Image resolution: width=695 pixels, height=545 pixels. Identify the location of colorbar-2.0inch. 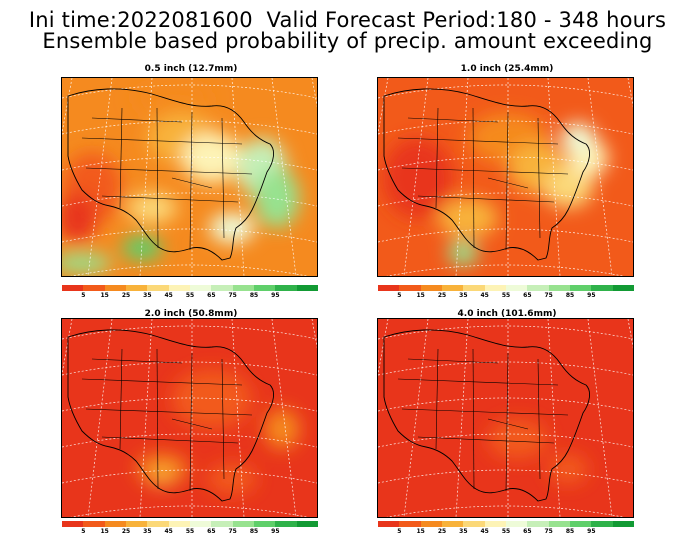
(190, 524).